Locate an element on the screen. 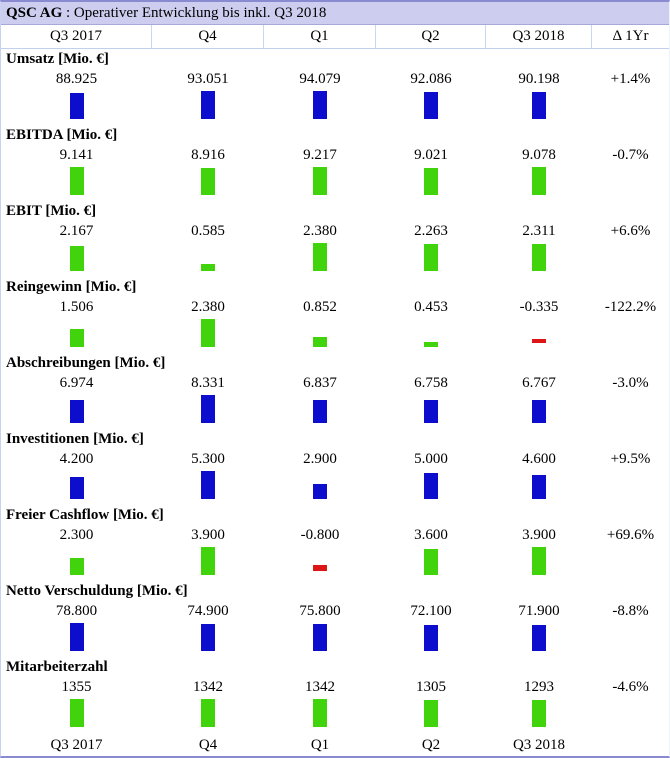 Image resolution: width=670 pixels, height=758 pixels. metric-values-row: 9.141 8.916 9.217 9.021 9.078 -0.7% is located at coordinates (335, 155).